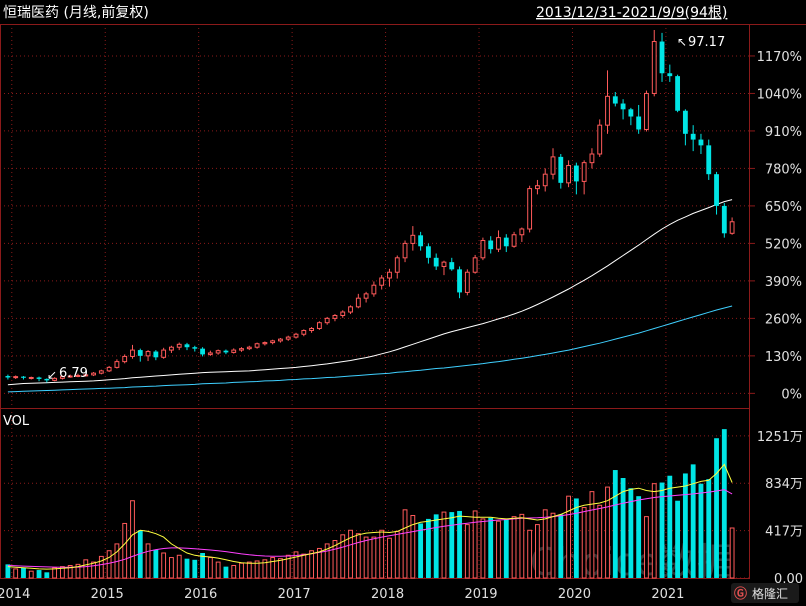 This screenshot has height=606, width=806. I want to click on chart-title: 恒瑞医药 (月线,前复权), so click(76, 12).